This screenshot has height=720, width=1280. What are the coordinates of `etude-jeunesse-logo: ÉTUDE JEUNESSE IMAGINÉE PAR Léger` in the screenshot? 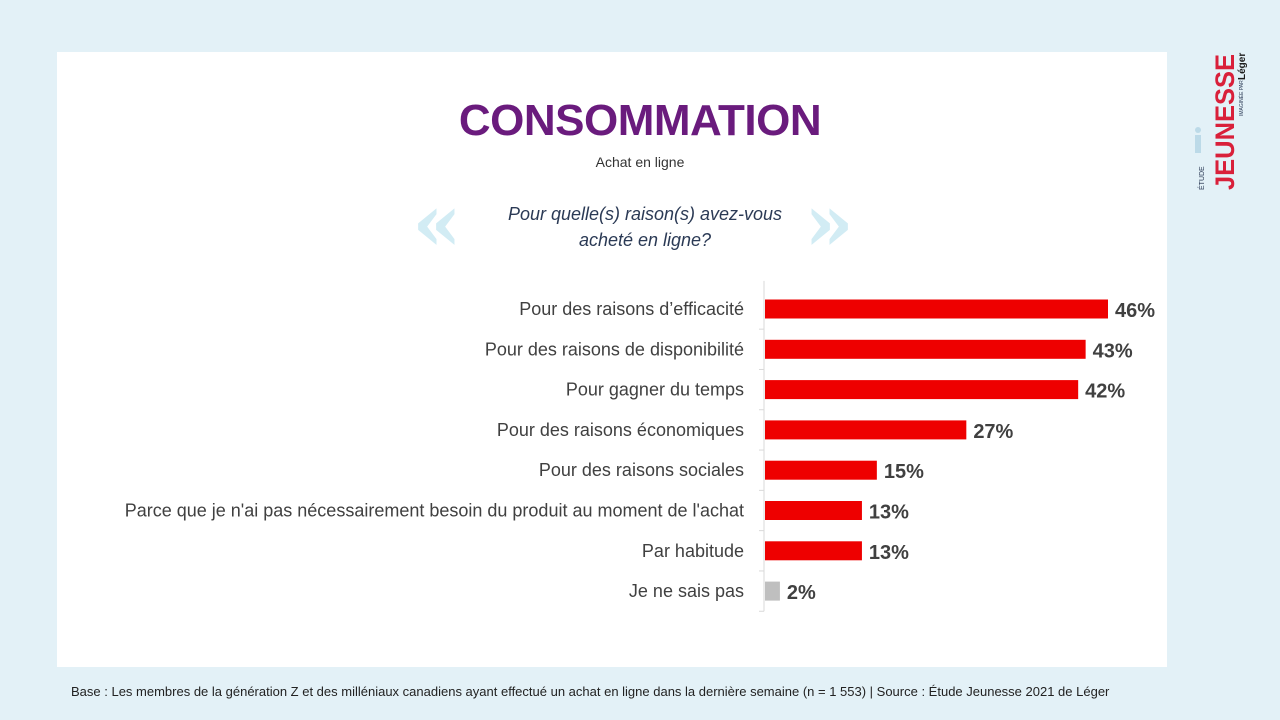 It's located at (1221, 121).